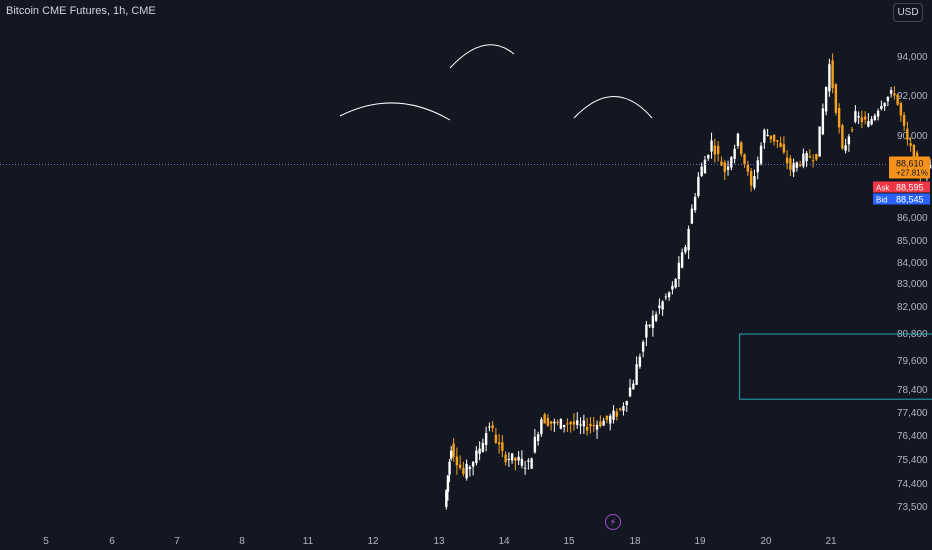 Image resolution: width=932 pixels, height=550 pixels. Describe the element at coordinates (912, 218) in the screenshot. I see `y-tick-label: 86,000` at that location.